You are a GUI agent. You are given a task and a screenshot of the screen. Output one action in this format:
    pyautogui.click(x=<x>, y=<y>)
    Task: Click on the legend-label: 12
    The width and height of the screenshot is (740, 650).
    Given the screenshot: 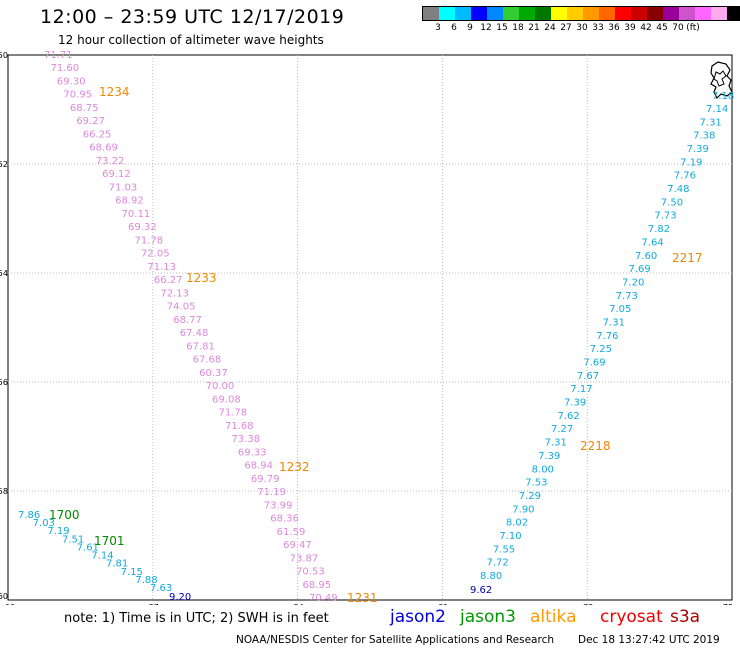 What is the action you would take?
    pyautogui.click(x=486, y=28)
    